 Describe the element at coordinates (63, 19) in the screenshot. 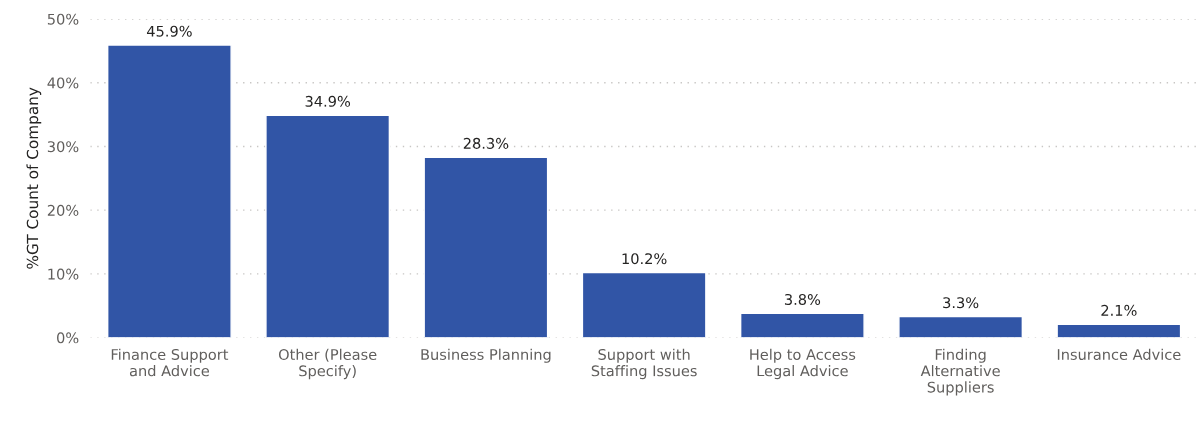

I see `y-tick-label: 50%` at that location.